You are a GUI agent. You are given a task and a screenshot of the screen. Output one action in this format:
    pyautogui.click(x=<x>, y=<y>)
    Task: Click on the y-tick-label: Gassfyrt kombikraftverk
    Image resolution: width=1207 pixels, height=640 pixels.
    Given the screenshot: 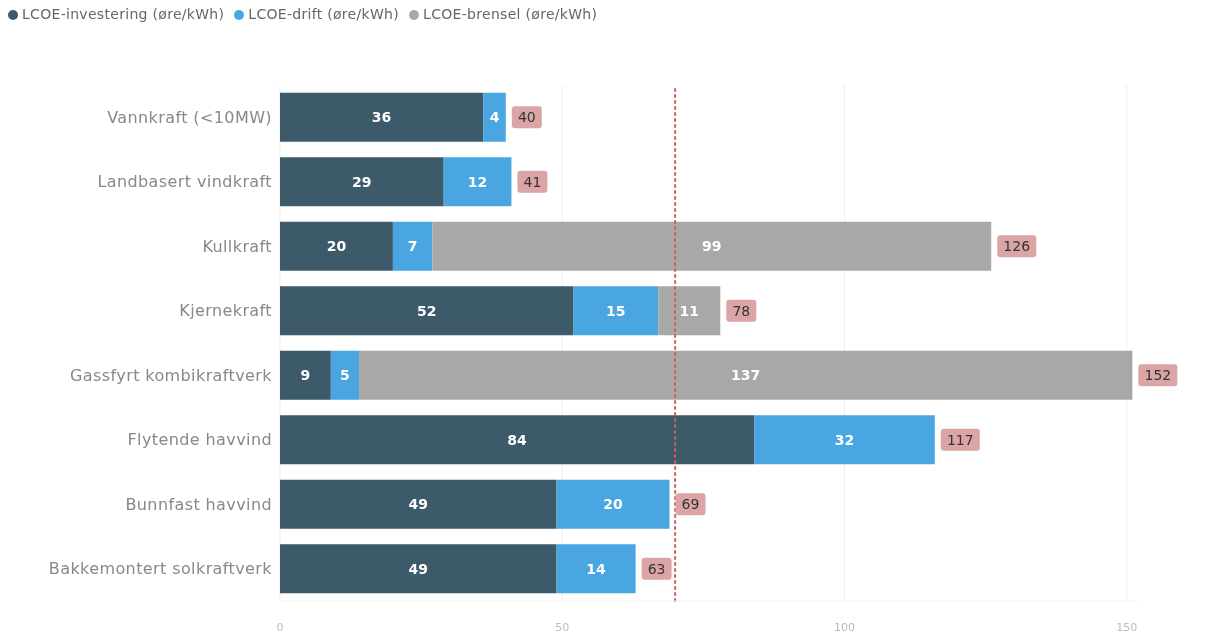 What is the action you would take?
    pyautogui.click(x=171, y=375)
    